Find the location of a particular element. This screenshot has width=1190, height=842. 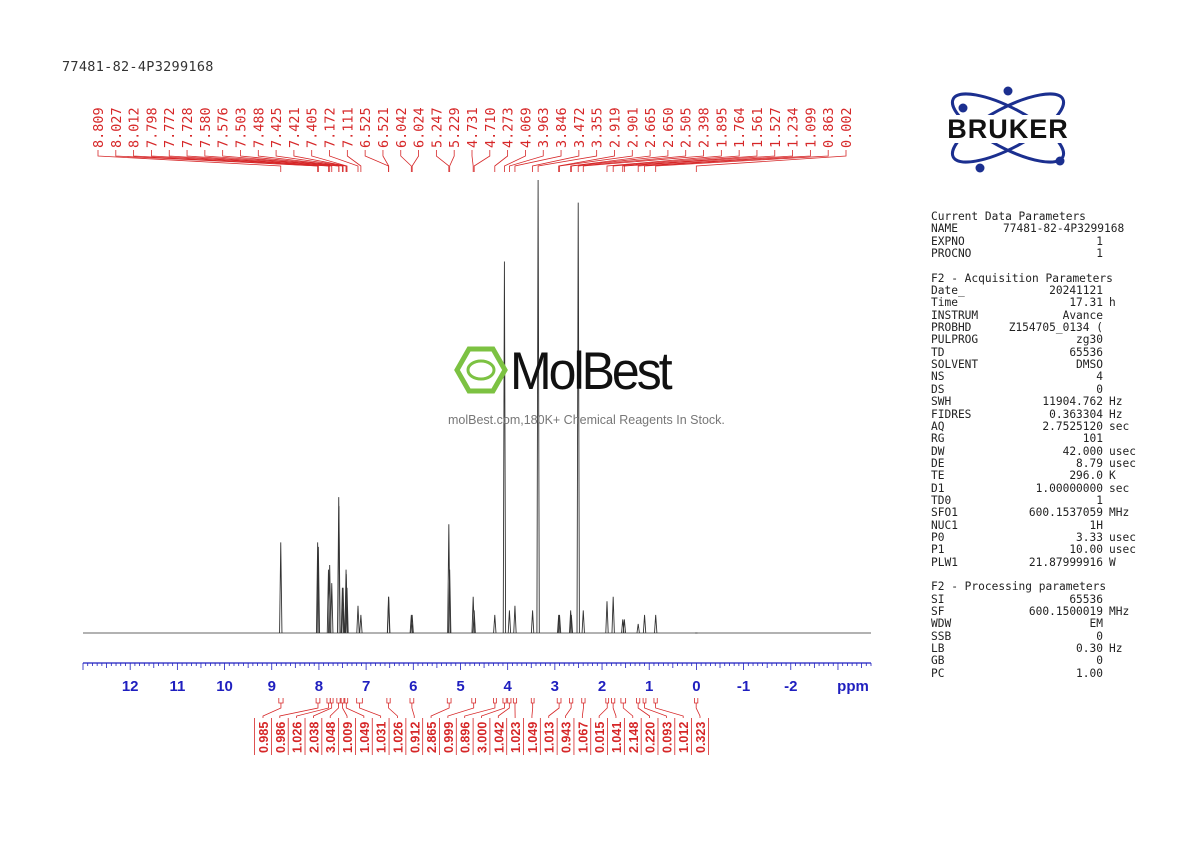

integral-value: 0.943 is located at coordinates (567, 737).